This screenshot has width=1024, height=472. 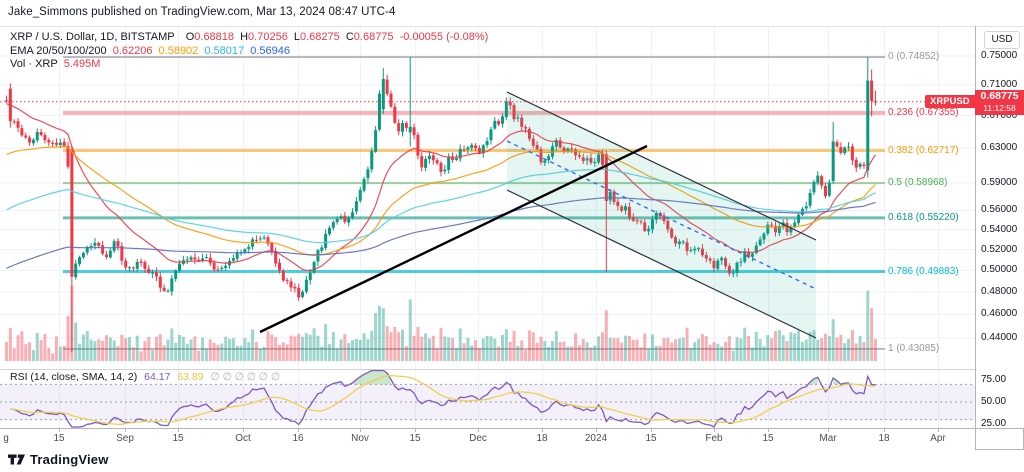 What do you see at coordinates (132, 51) in the screenshot?
I see `ema-value-20: 0.62206` at bounding box center [132, 51].